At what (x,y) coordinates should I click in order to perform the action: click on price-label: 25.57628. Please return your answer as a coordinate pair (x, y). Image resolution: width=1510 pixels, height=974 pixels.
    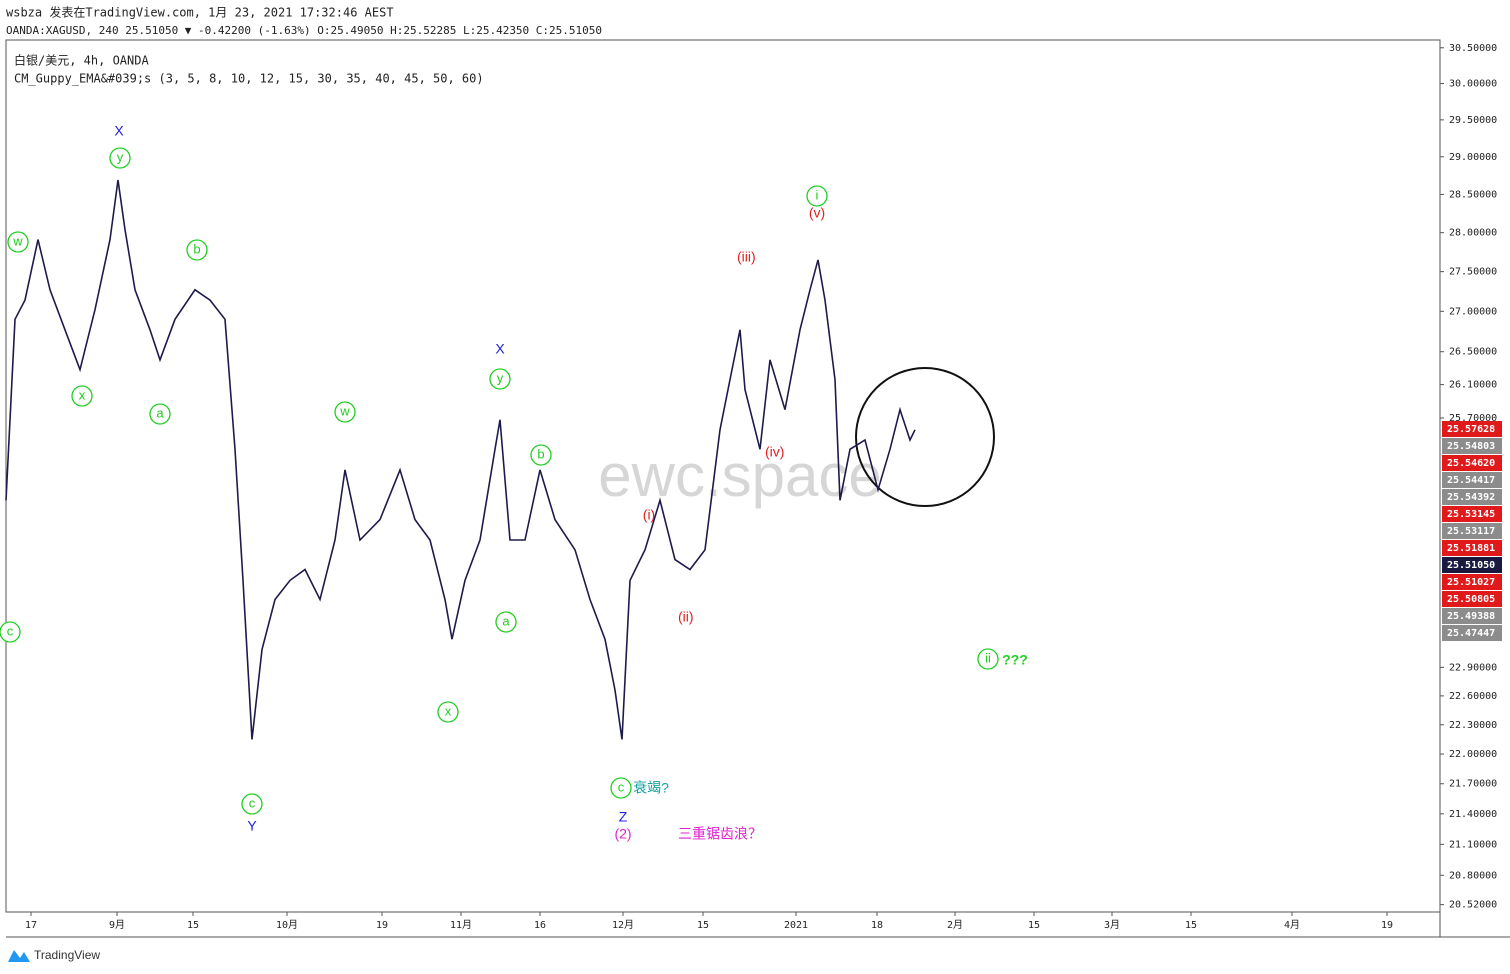
    Looking at the image, I should click on (1471, 429).